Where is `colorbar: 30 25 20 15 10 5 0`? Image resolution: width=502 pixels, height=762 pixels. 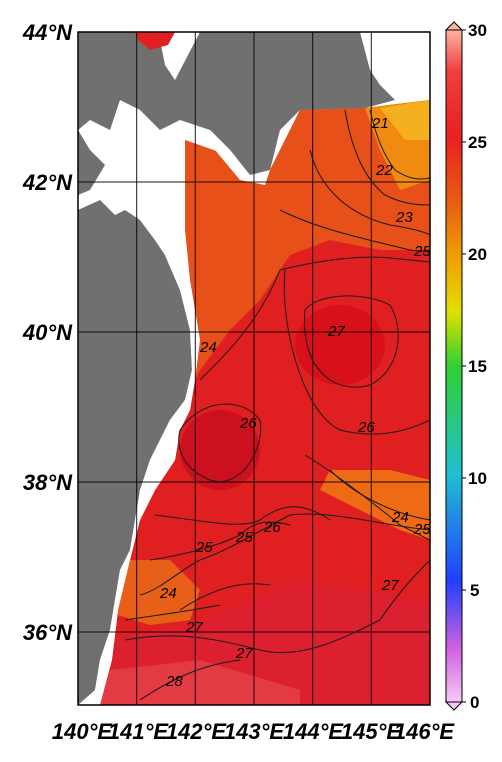
colorbar: 30 25 20 15 10 5 0 is located at coordinates (465, 366).